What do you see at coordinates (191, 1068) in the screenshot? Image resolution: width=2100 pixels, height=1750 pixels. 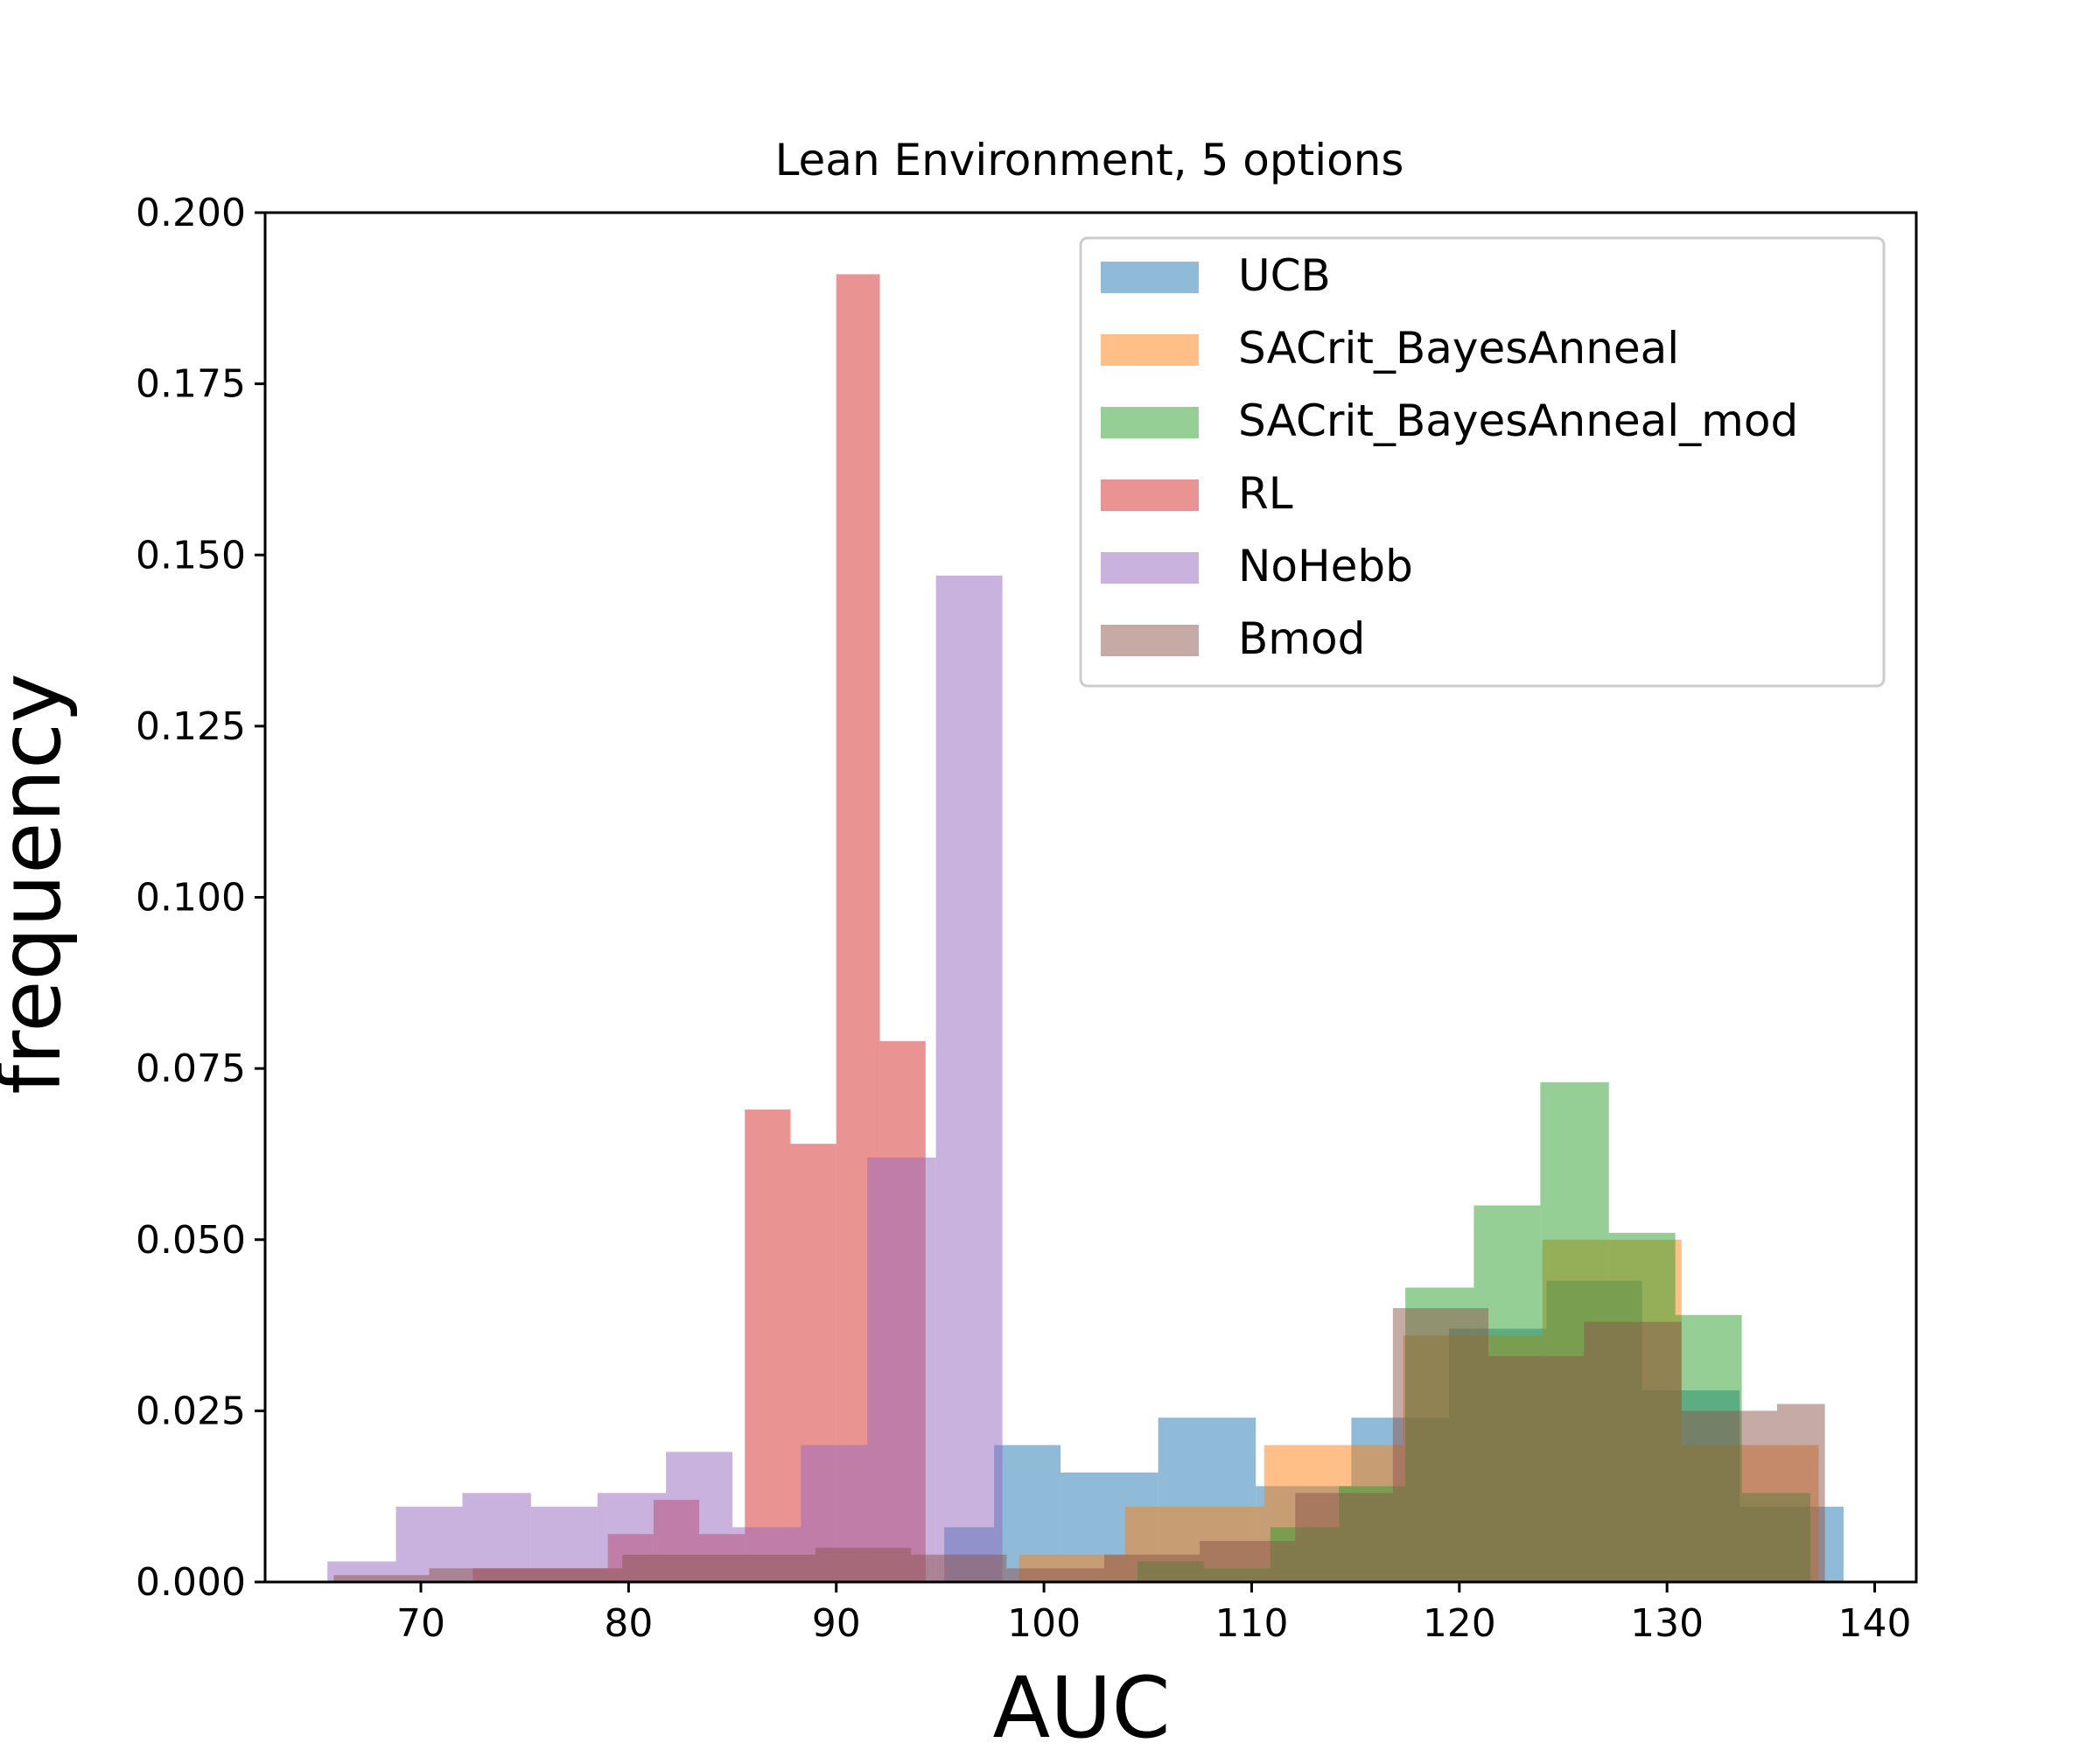 I see `y-tick-label: 0.075` at bounding box center [191, 1068].